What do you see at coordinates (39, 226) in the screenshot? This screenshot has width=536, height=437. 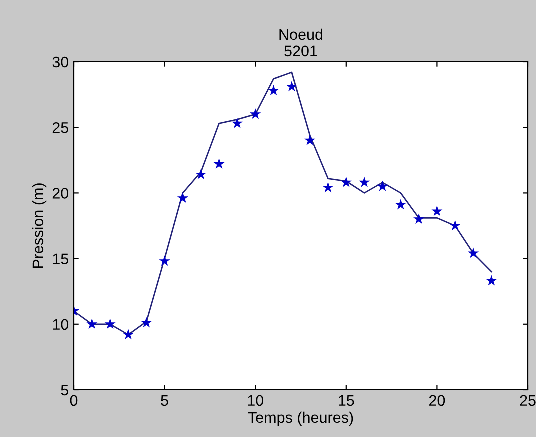 I see `y-axis-title: Pression (m)` at bounding box center [39, 226].